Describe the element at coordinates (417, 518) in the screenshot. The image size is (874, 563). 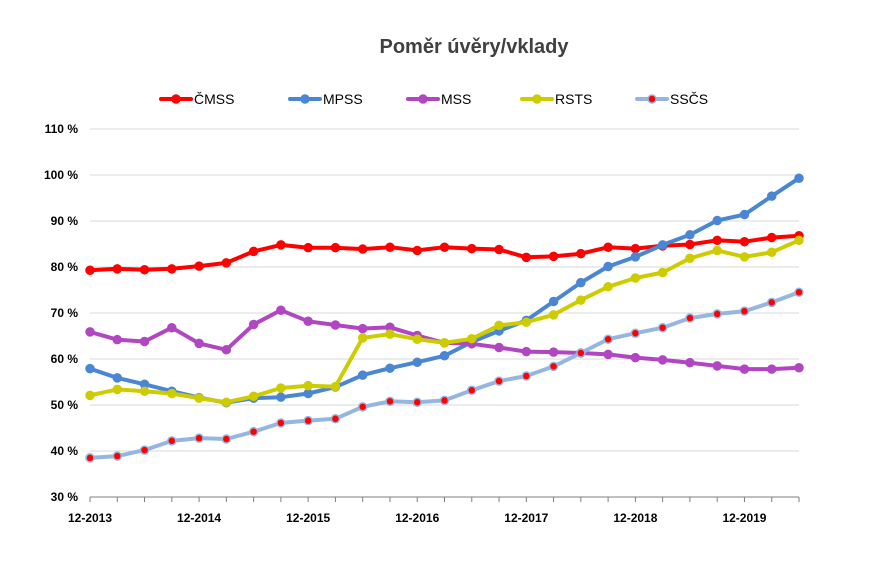
I see `x-tick-label: 12-2016` at that location.